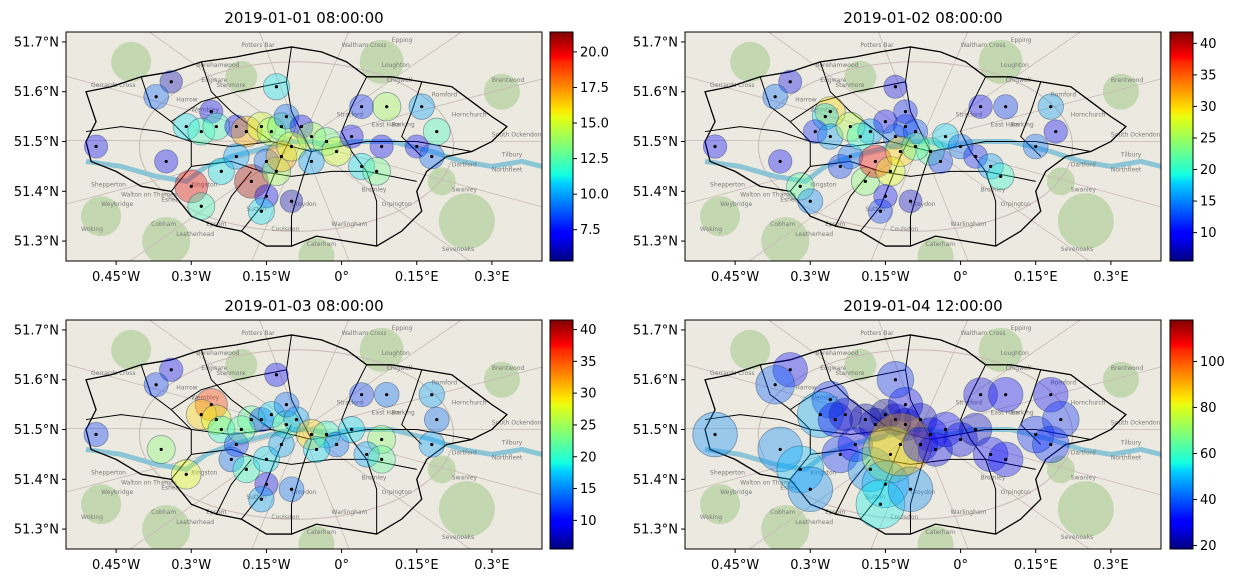 The image size is (1240, 580). What do you see at coordinates (655, 42) in the screenshot?
I see `y-tick-label: 51.7°N` at bounding box center [655, 42].